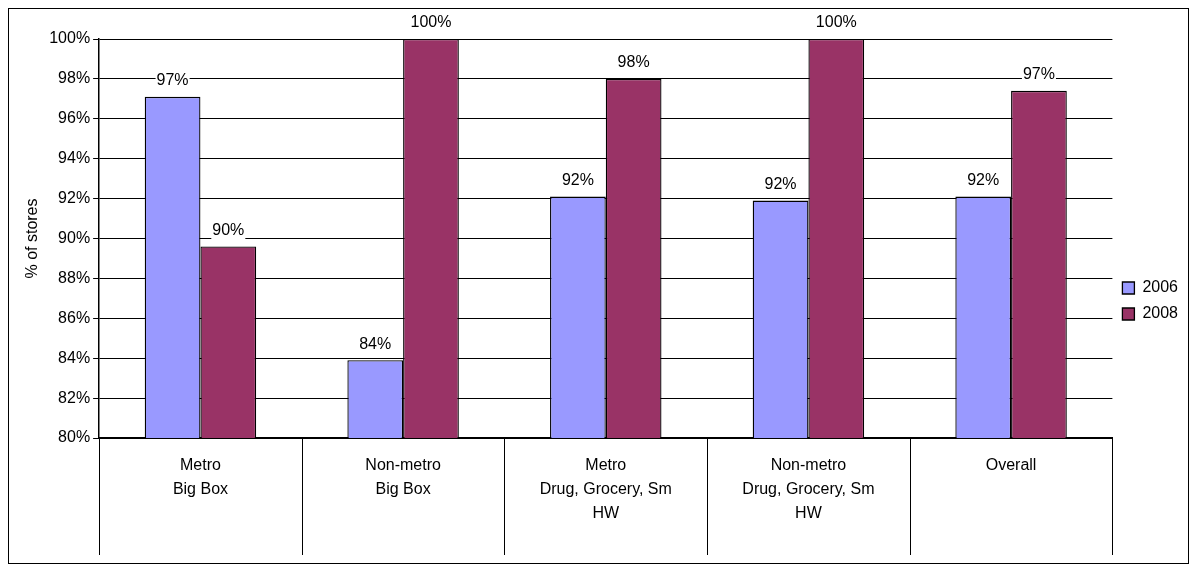  I want to click on legend-label: 2006, so click(1160, 287).